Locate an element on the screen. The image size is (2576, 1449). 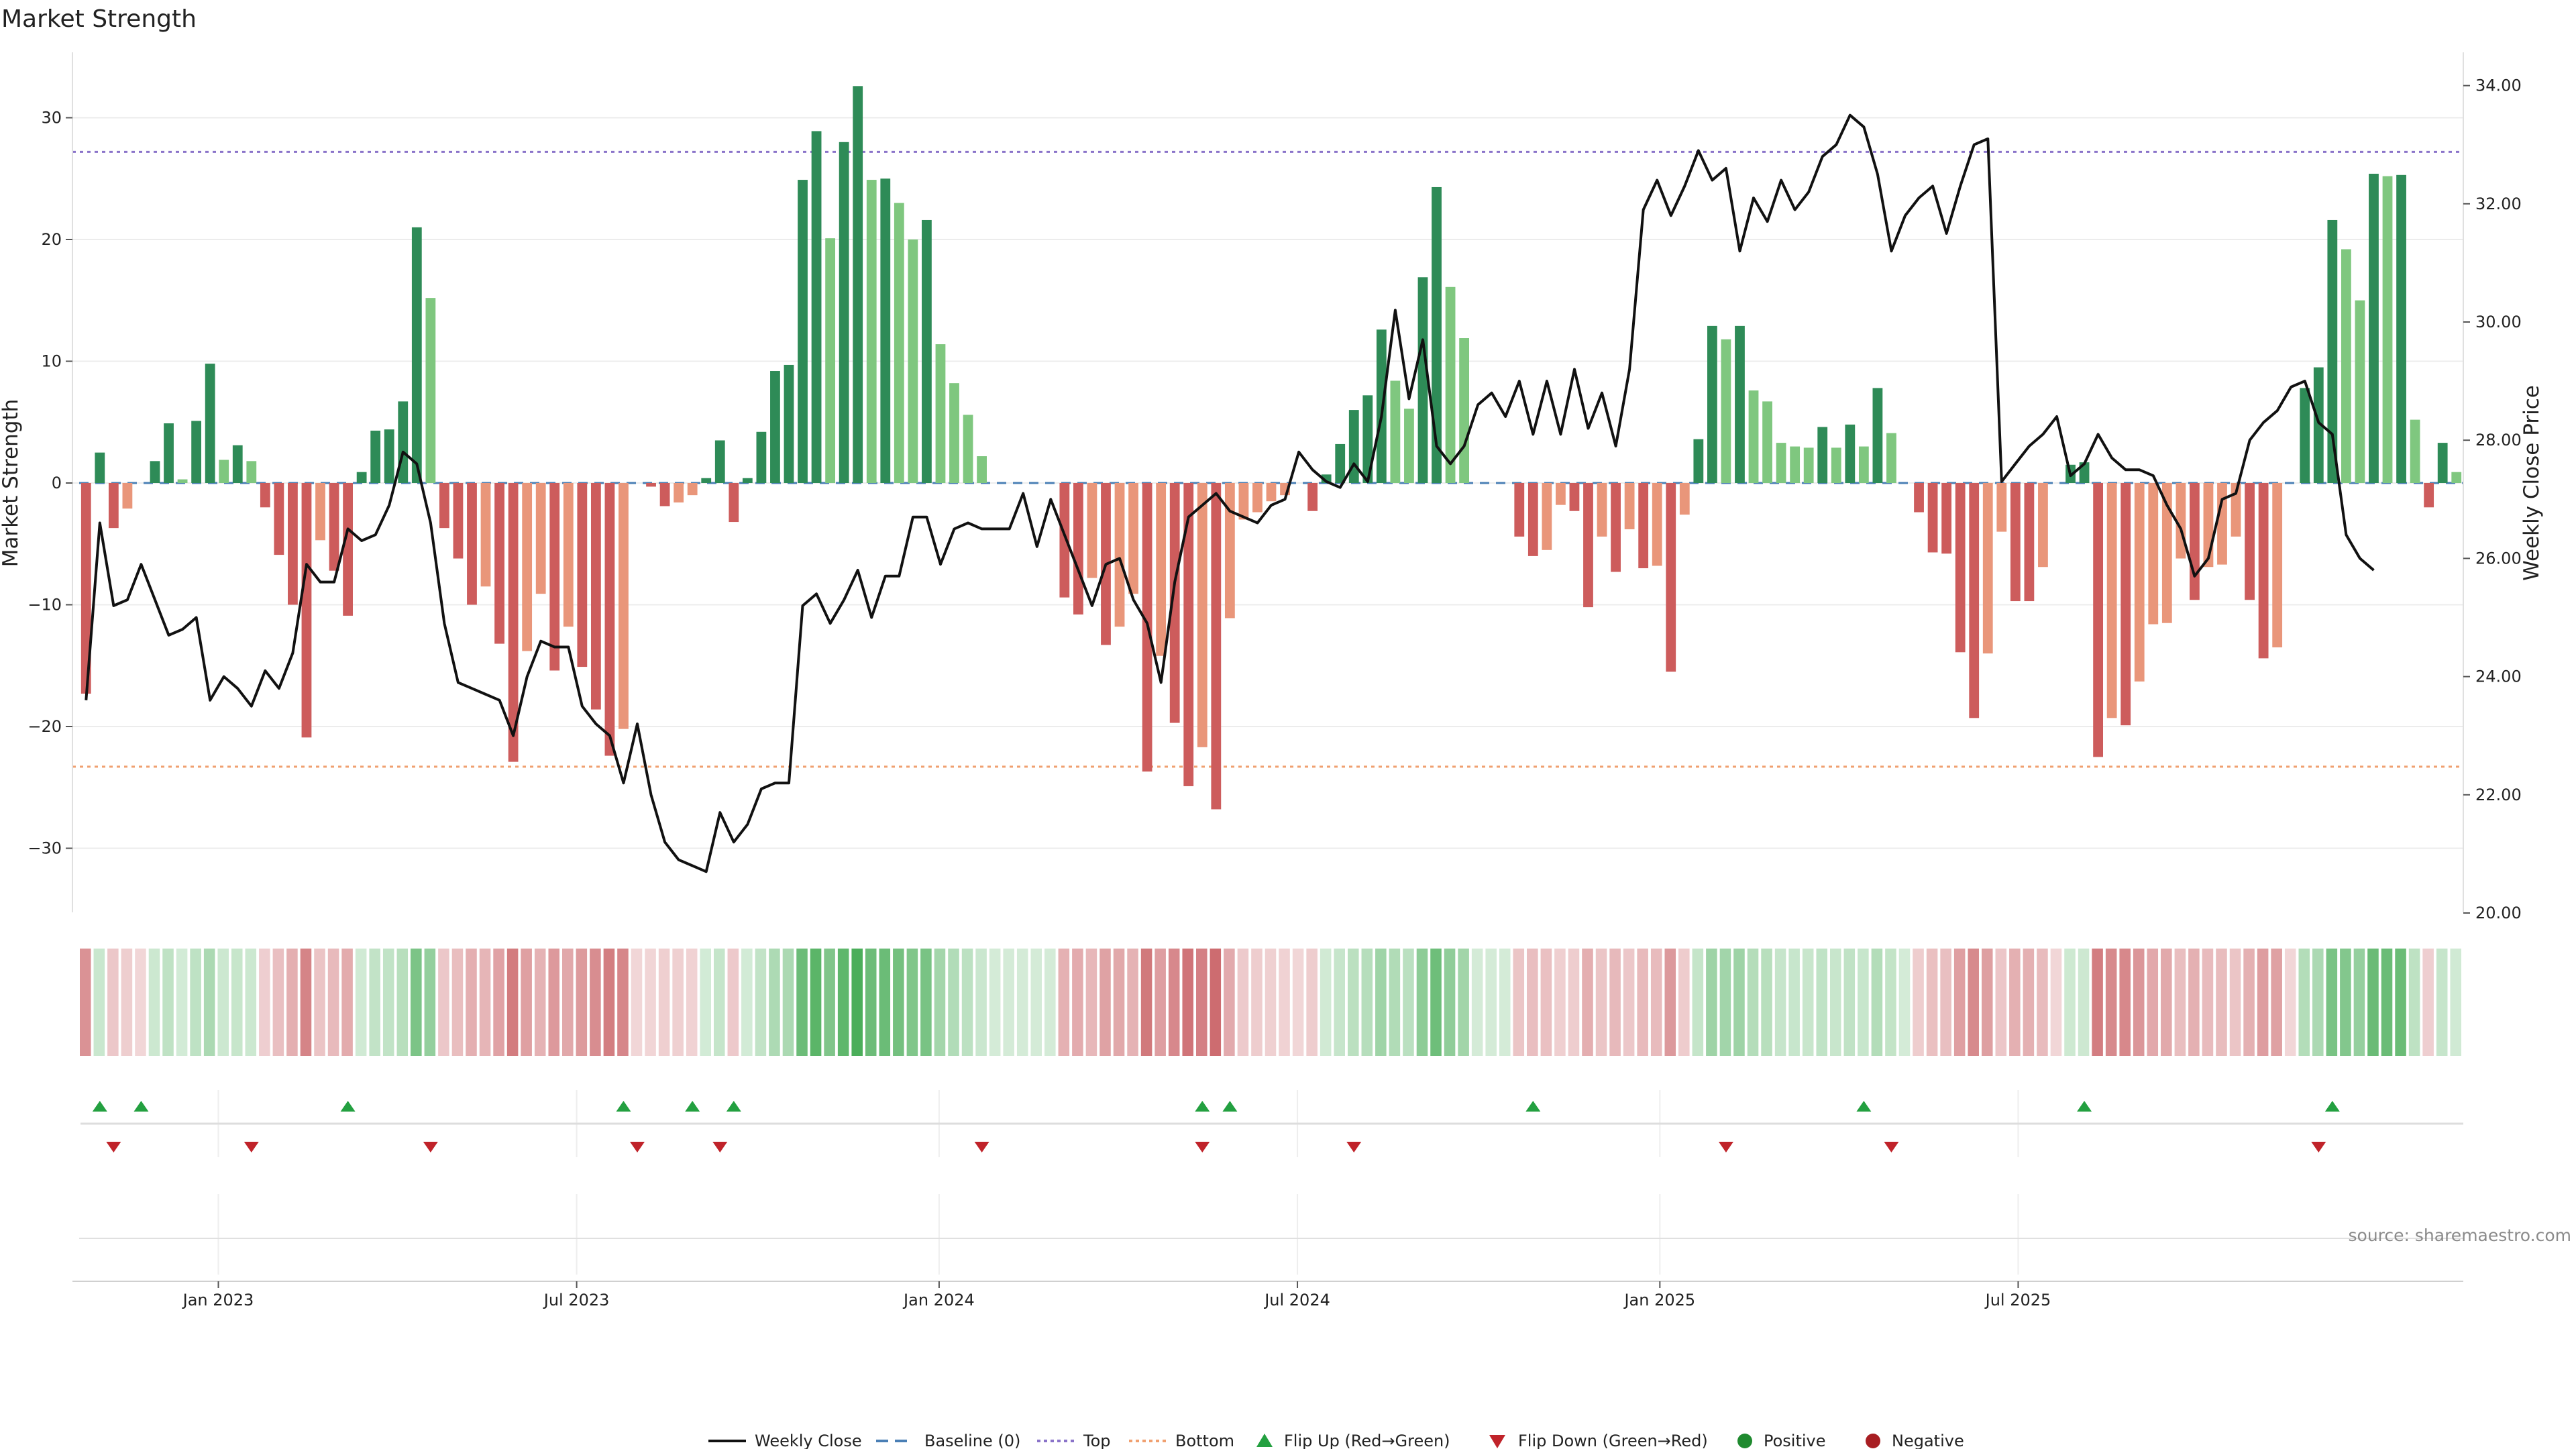
right-tick-label: 34.00 is located at coordinates (2498, 85).